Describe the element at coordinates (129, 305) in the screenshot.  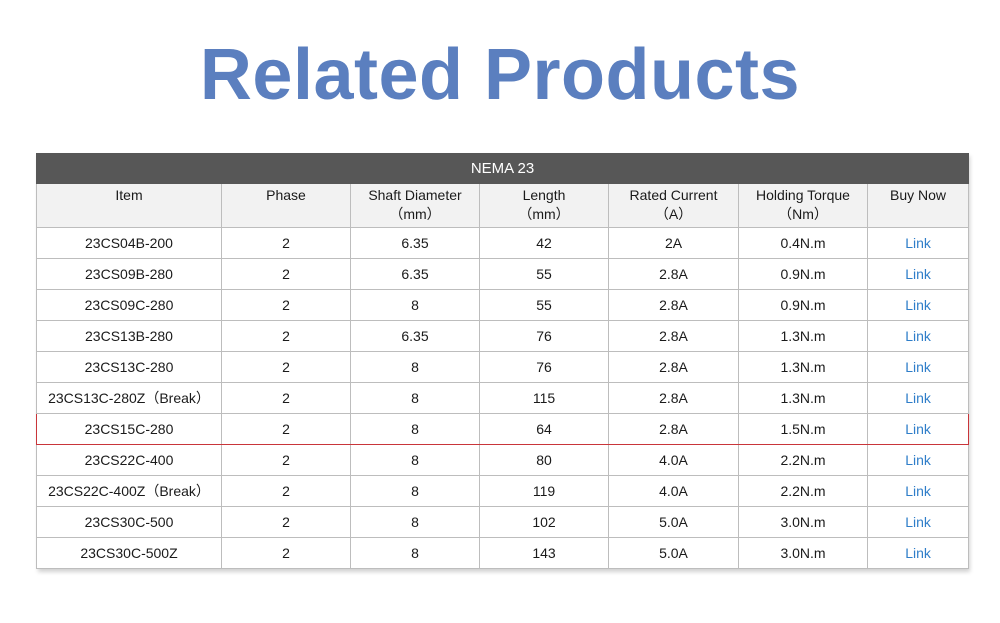
I see `cell-item: 23CS09C-280` at that location.